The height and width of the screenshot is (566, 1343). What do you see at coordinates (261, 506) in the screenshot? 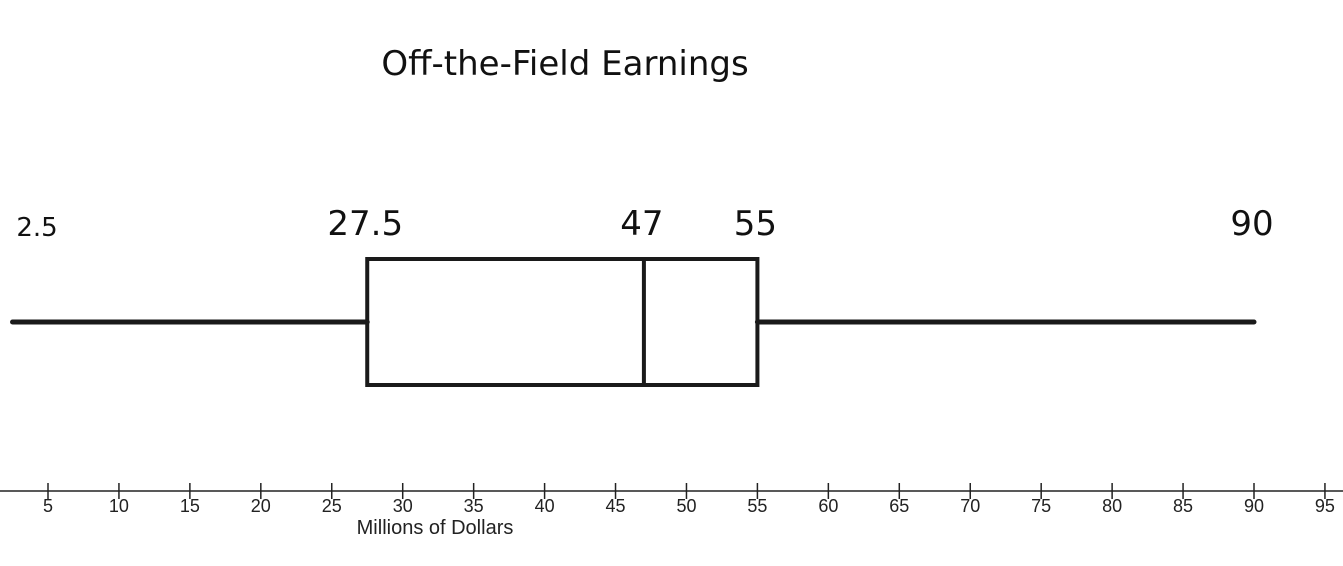
I see `x-tick-label: 20` at bounding box center [261, 506].